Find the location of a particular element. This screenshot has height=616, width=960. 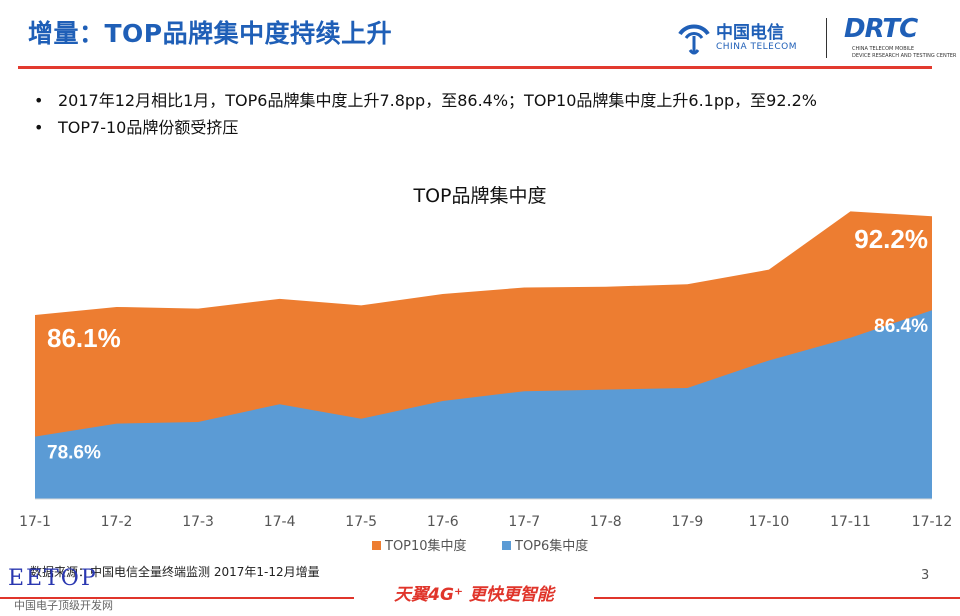

logo-rtc-sub2: DEVICE RESEARCH AND TESTING CENTER is located at coordinates (904, 56).